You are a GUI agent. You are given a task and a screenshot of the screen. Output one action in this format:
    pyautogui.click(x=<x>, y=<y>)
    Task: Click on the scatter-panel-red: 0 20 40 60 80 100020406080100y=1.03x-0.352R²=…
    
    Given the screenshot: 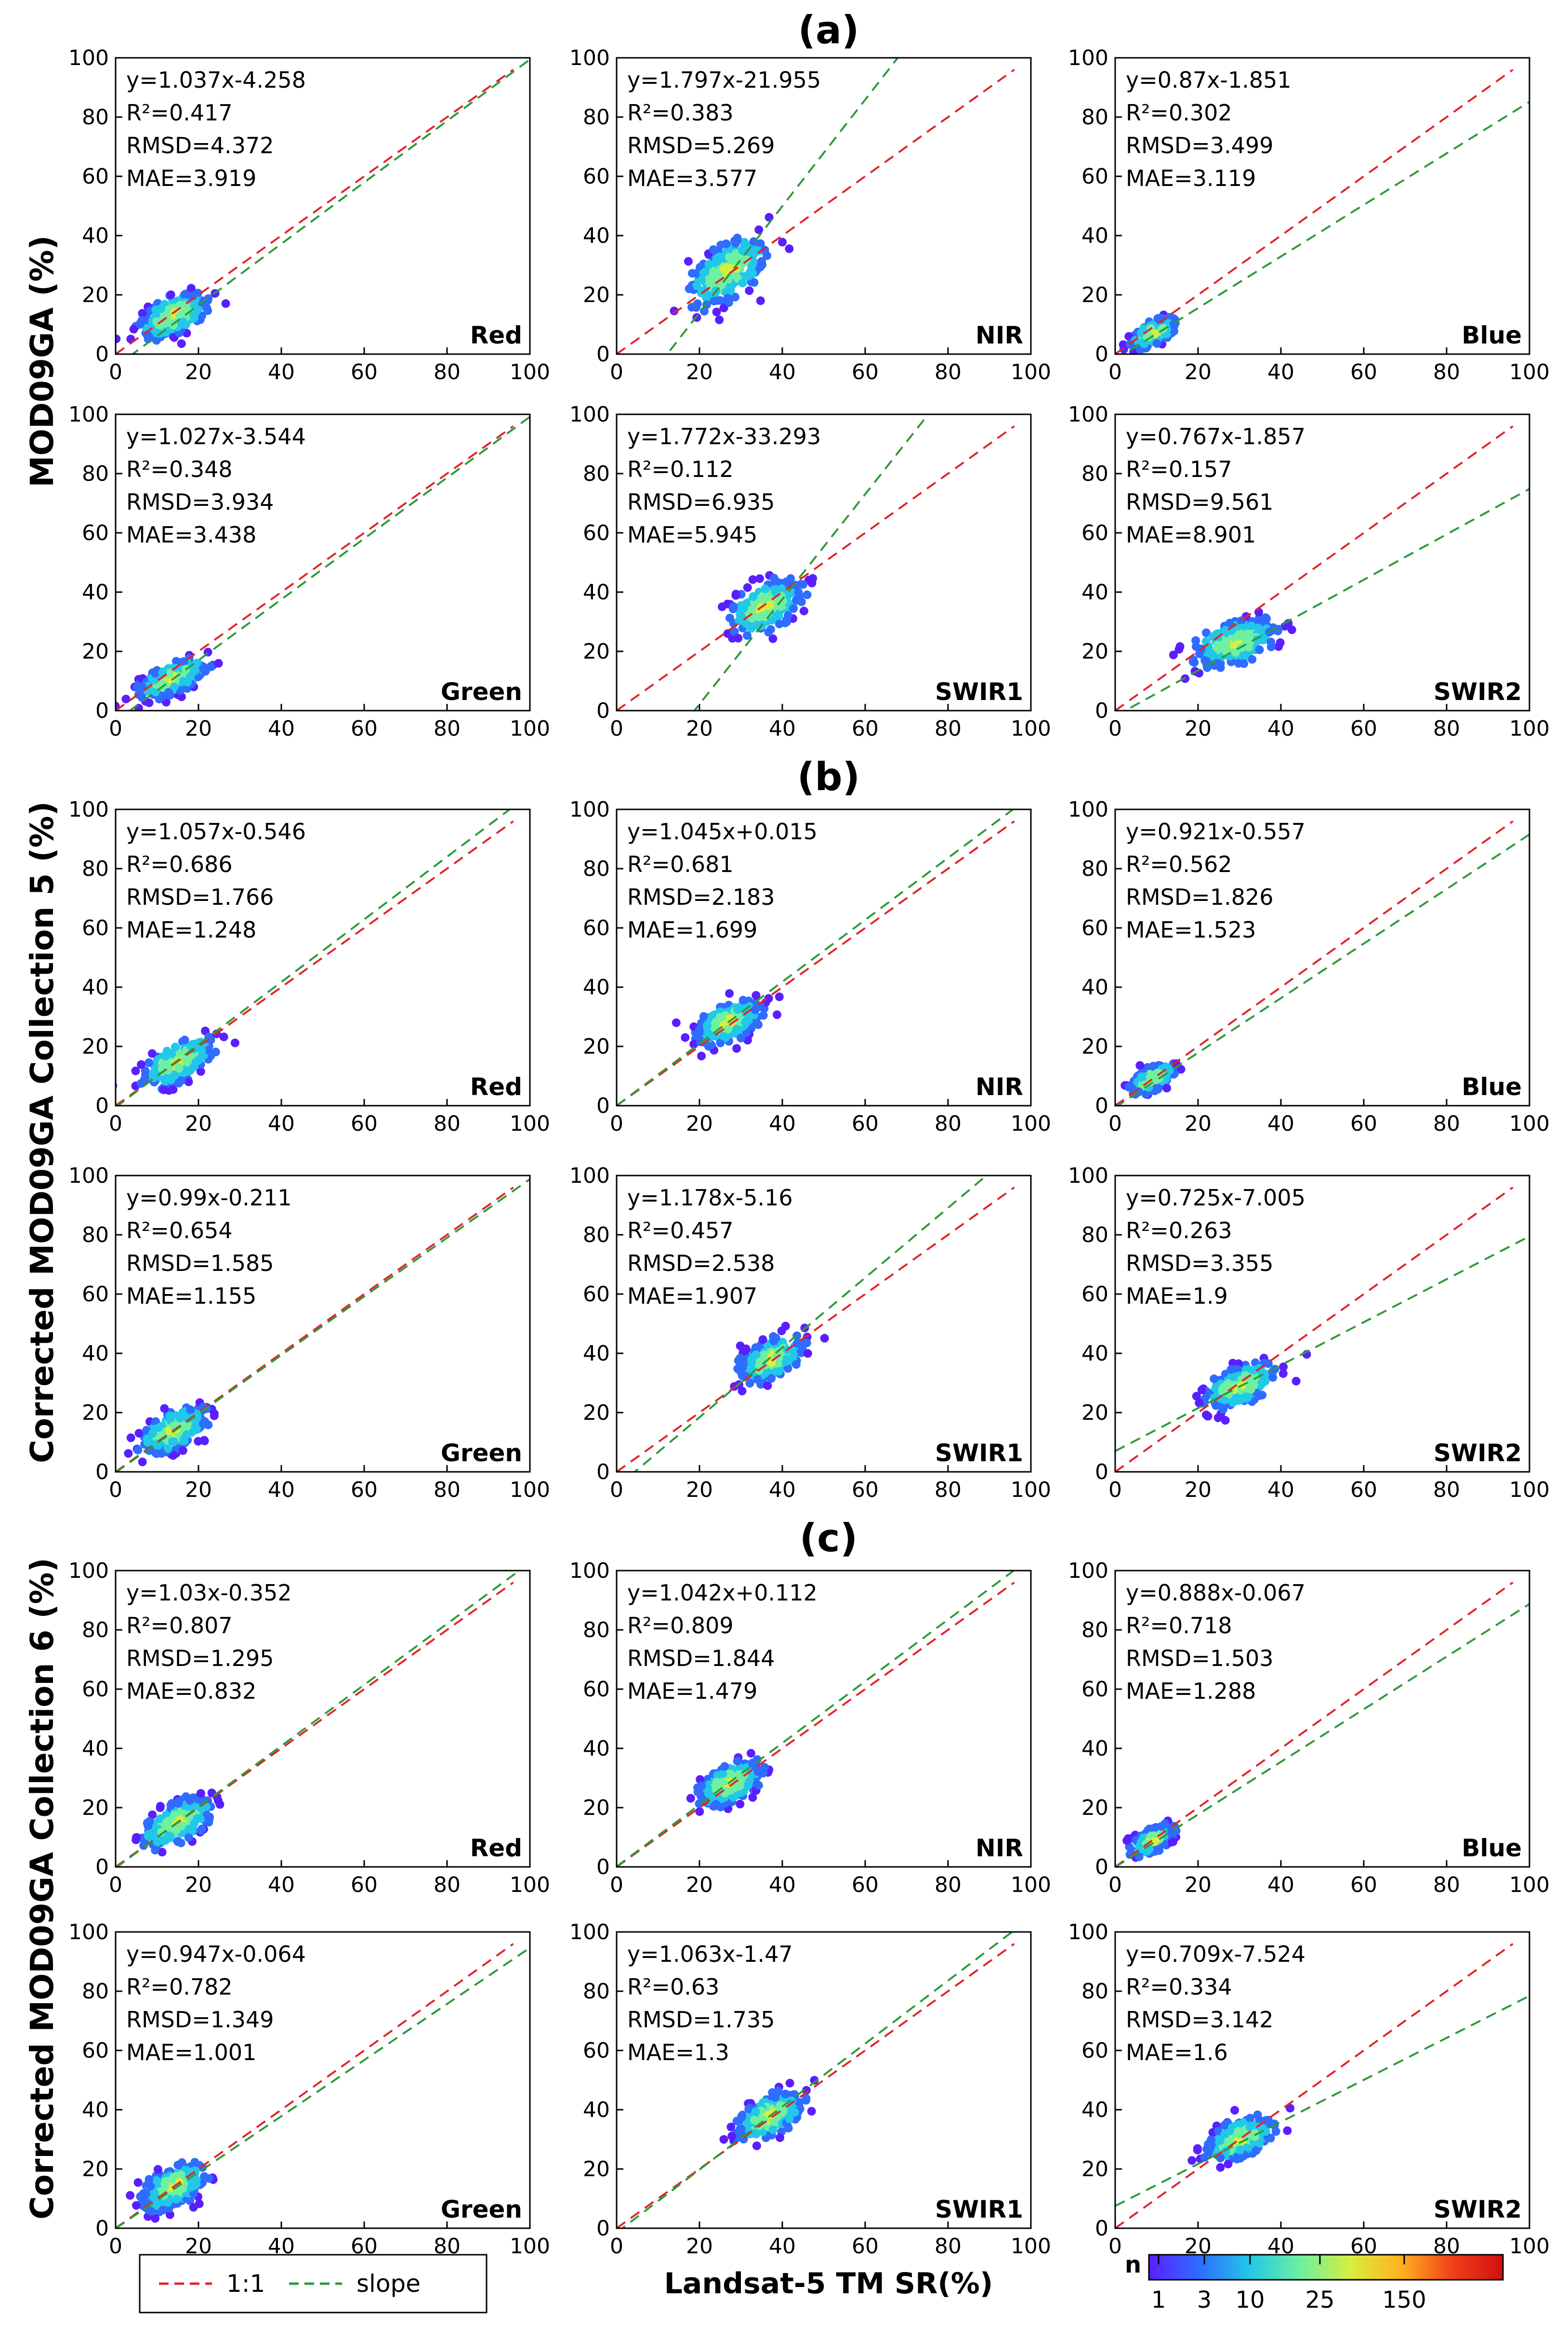 What is the action you would take?
    pyautogui.click(x=309, y=1728)
    